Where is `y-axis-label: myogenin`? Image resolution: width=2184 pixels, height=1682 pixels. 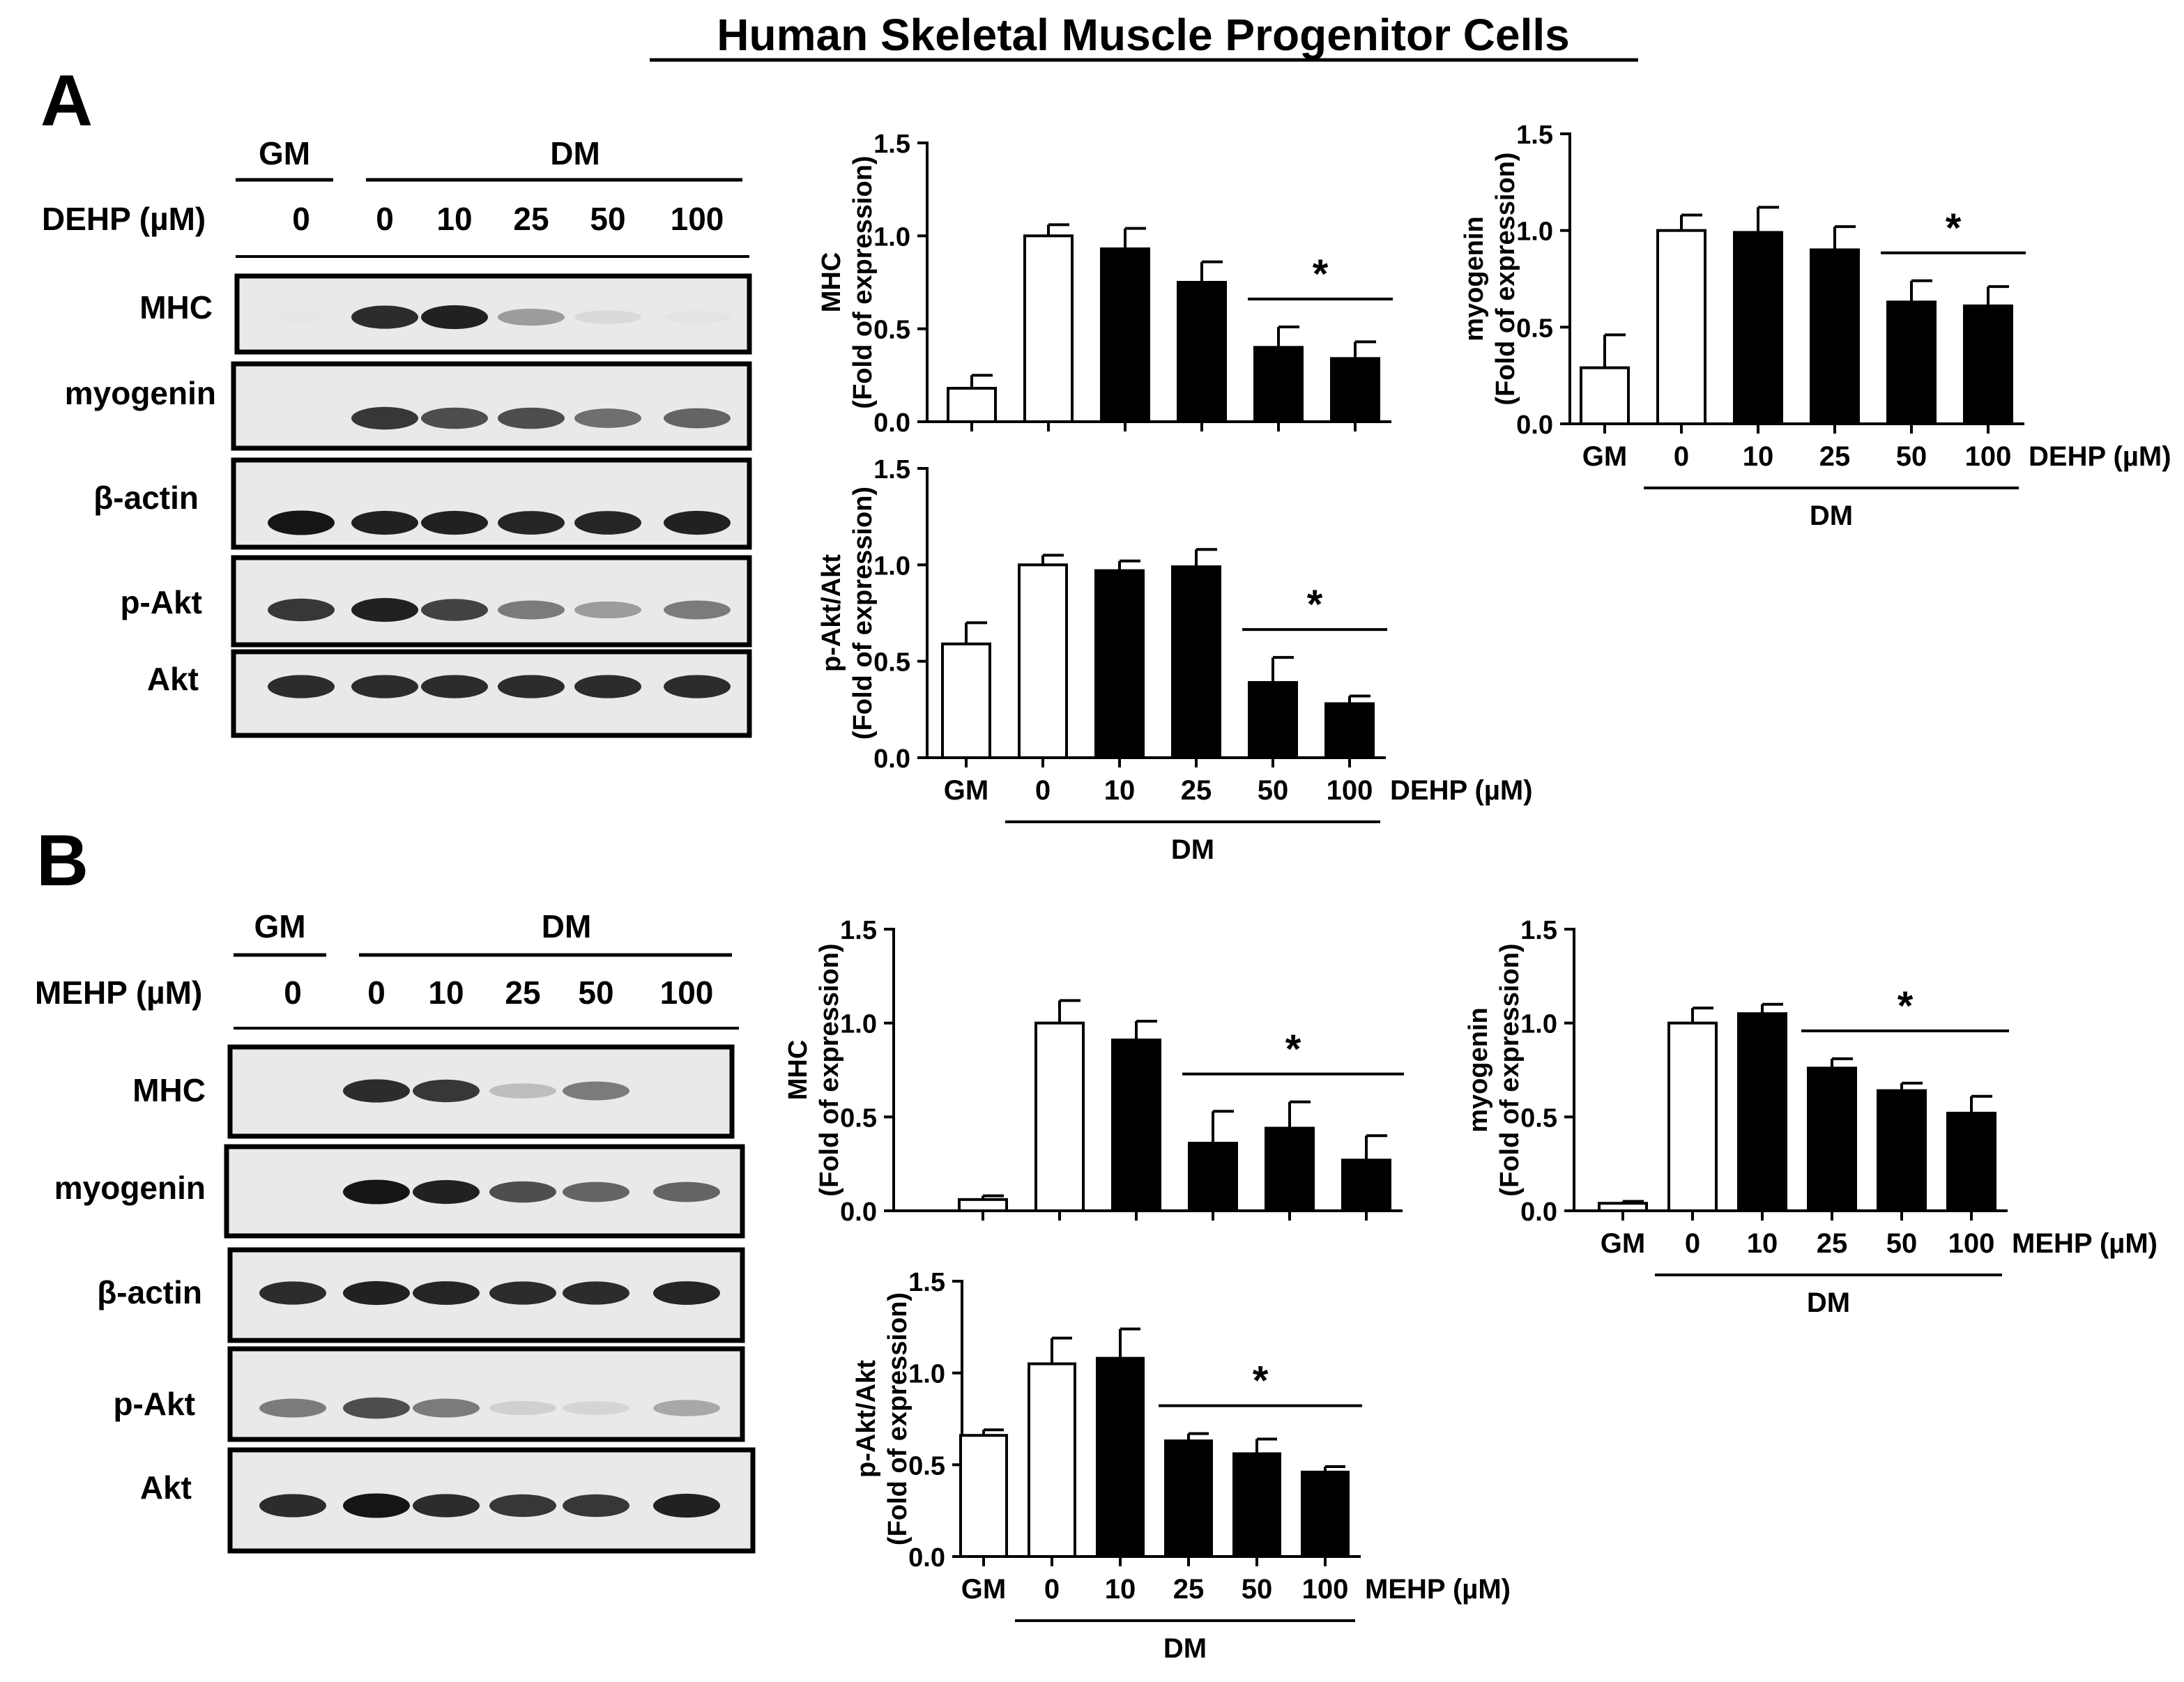
y-axis-label: myogenin is located at coordinates (1474, 278).